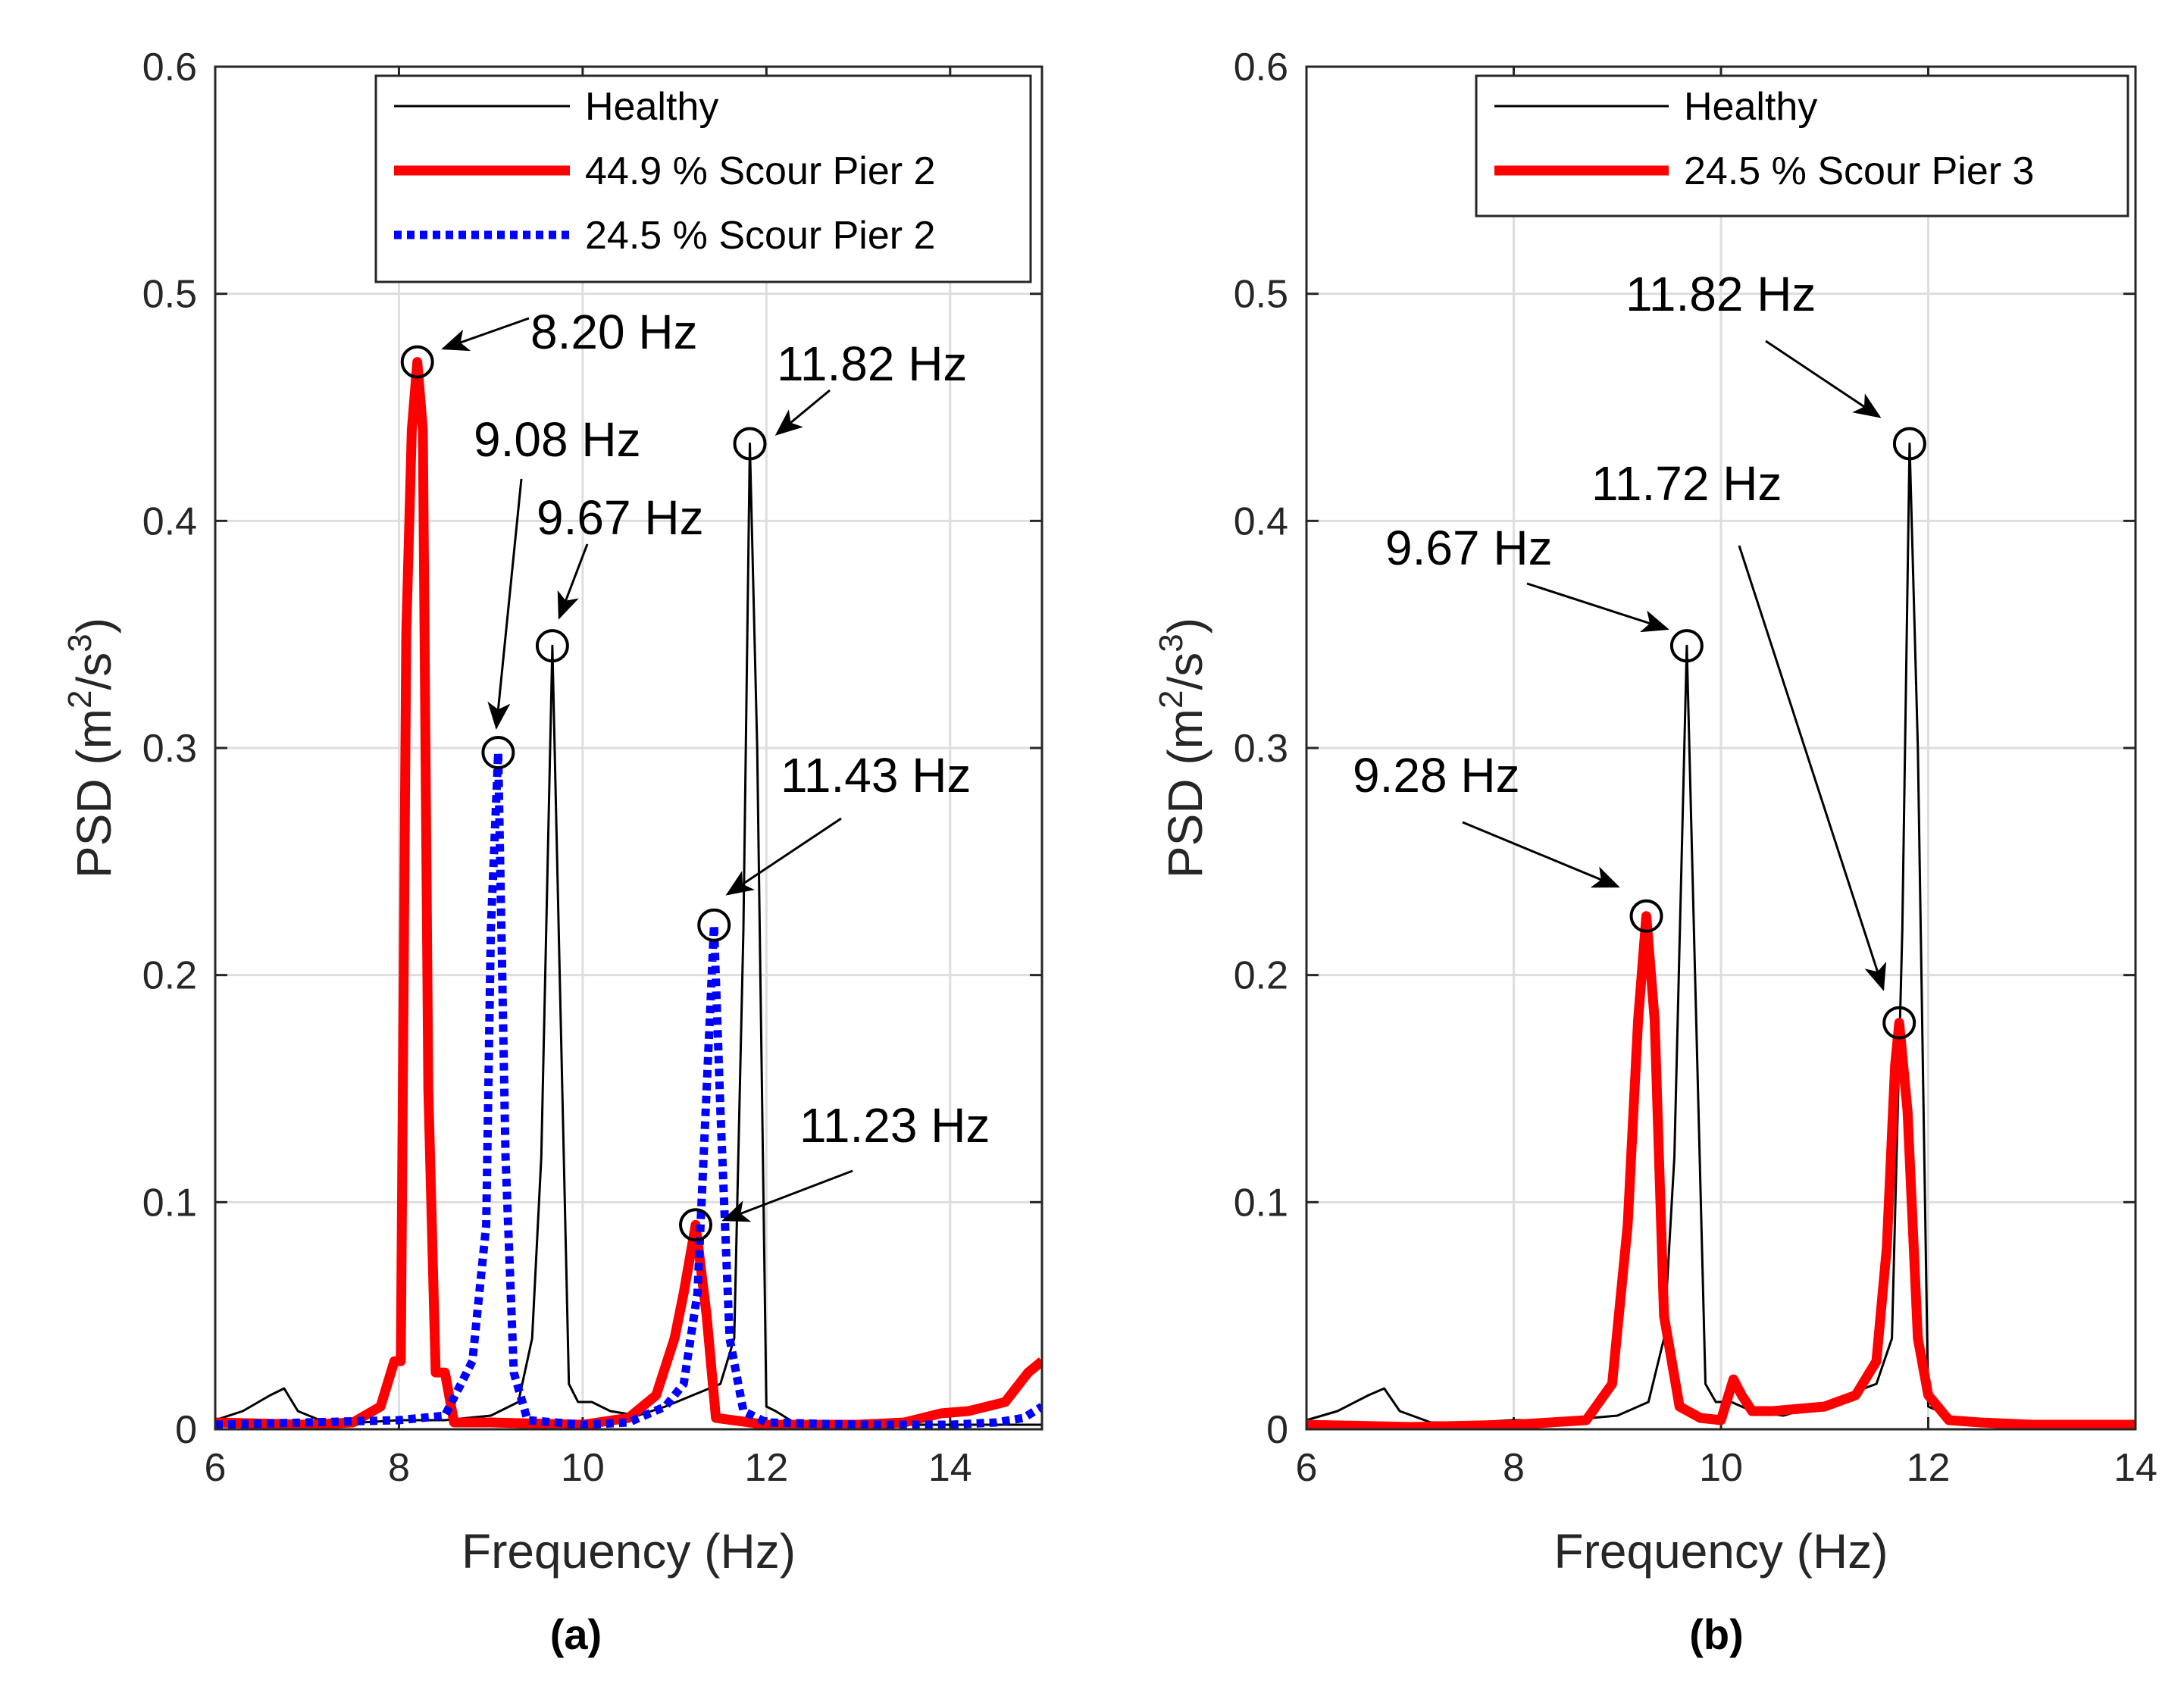 The image size is (2184, 1693). What do you see at coordinates (876, 775) in the screenshot?
I see `peak-label: 11.43 Hz` at bounding box center [876, 775].